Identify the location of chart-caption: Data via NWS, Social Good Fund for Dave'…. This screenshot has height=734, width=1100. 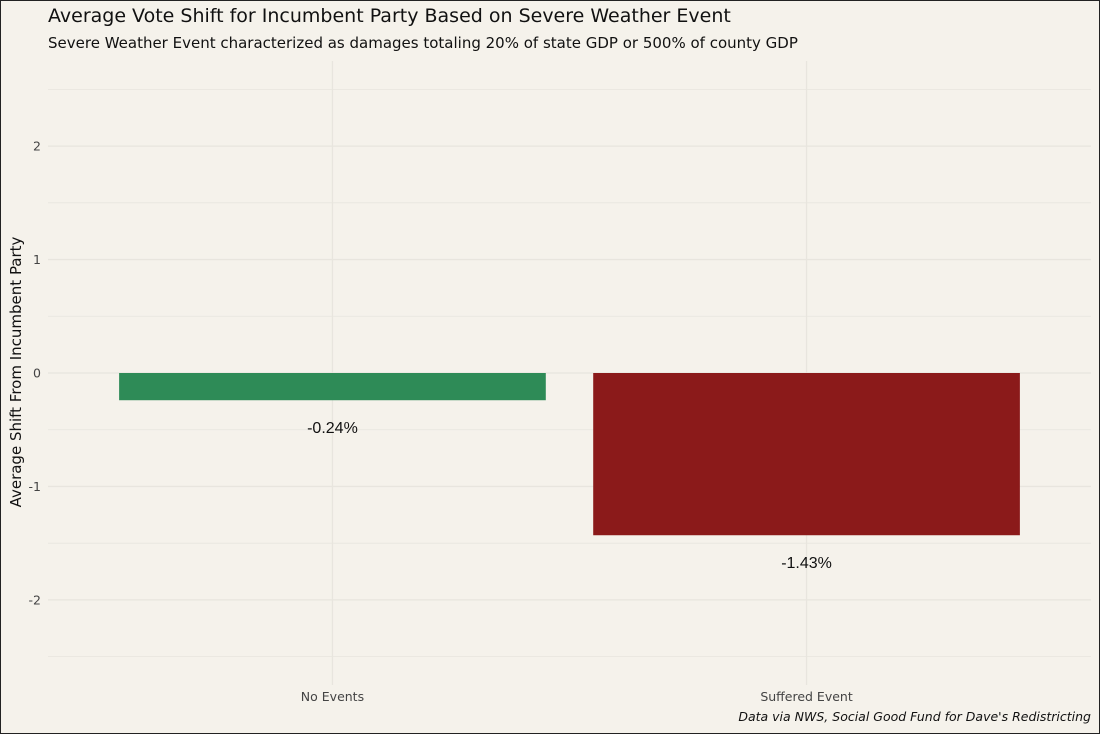
(914, 716).